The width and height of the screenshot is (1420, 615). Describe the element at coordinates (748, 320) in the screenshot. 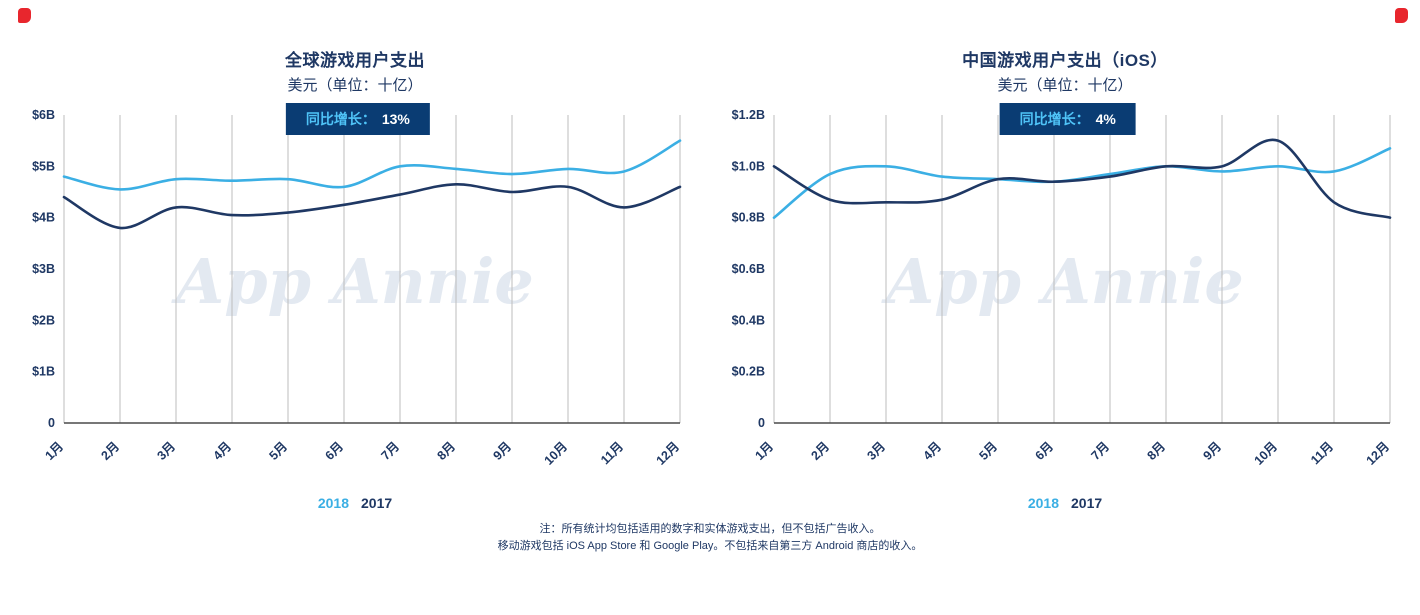

I see `y-tick-label: $0.4B` at that location.